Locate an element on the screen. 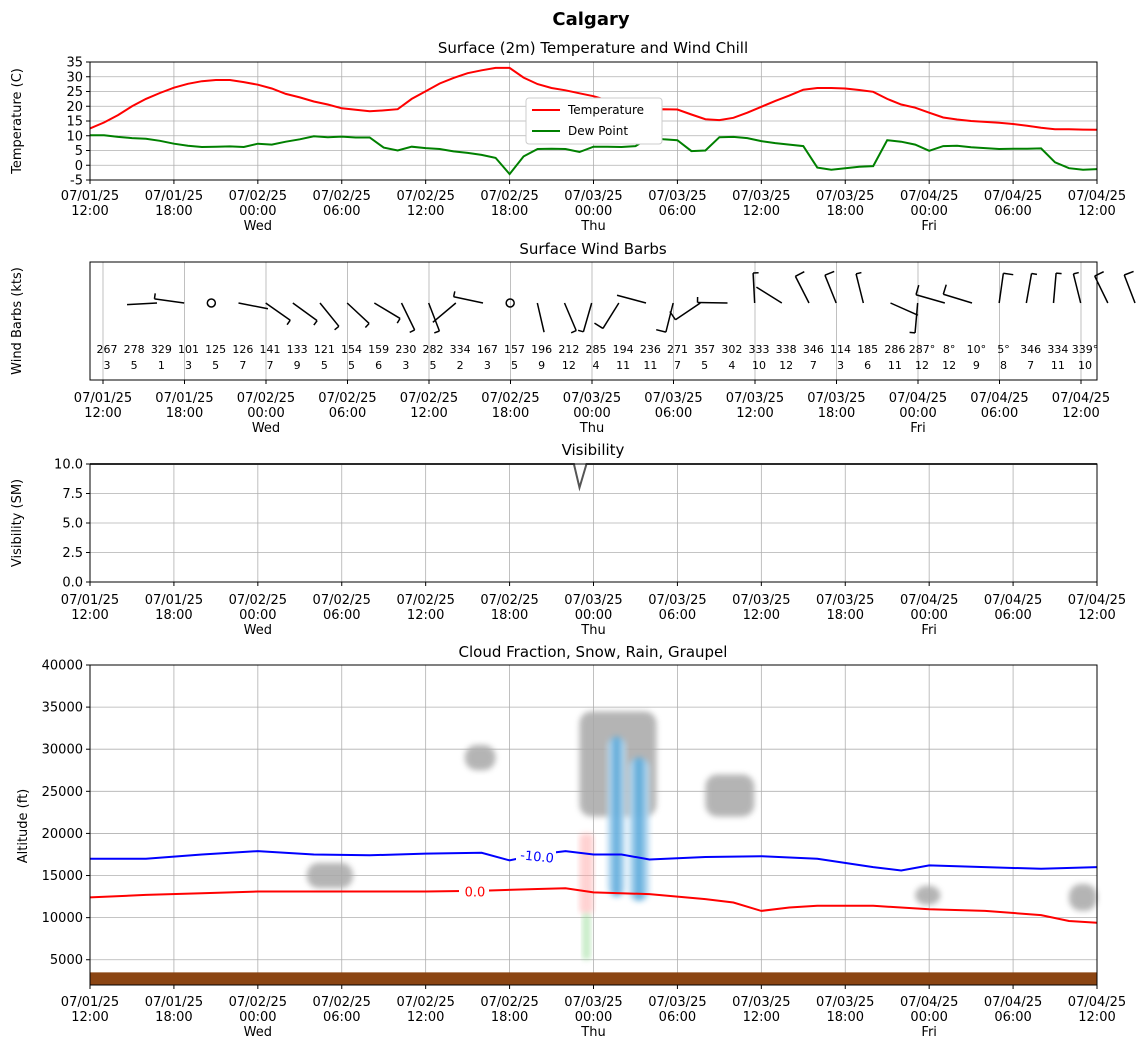 The height and width of the screenshot is (1051, 1138). barb-speed-label: 9 is located at coordinates (297, 365).